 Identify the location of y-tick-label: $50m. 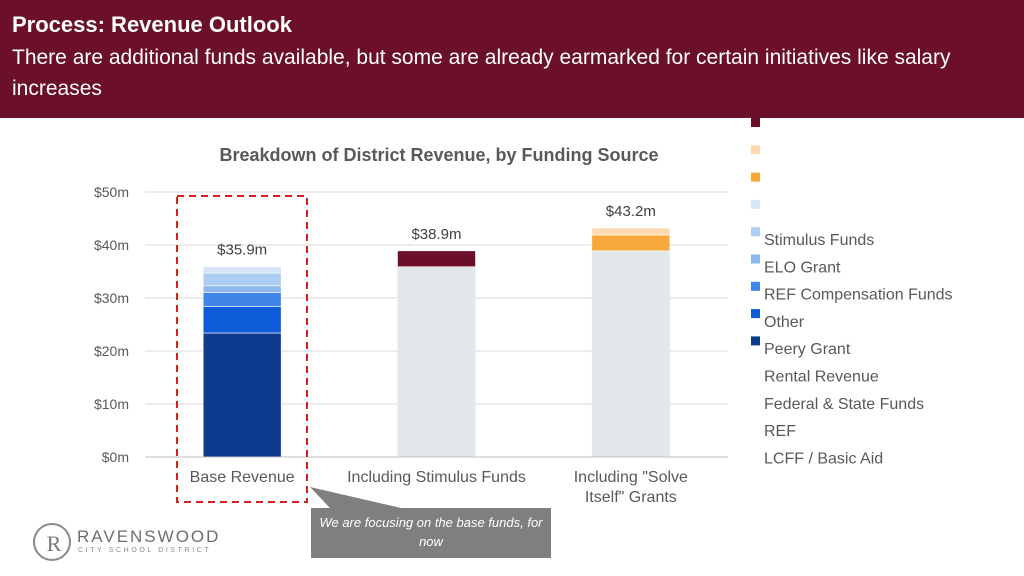
(111, 192).